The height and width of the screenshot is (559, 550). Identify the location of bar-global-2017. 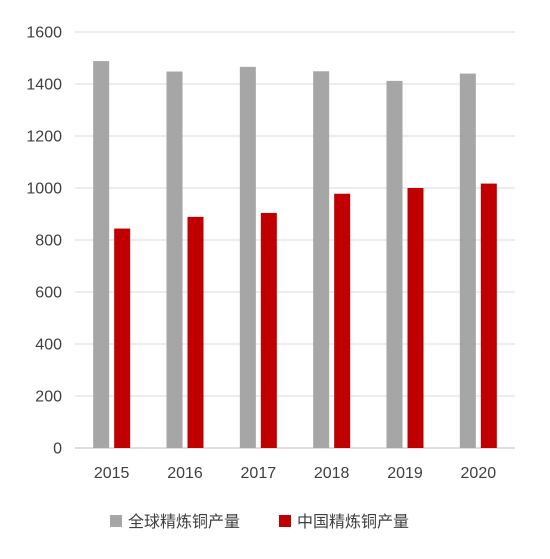
(247, 257).